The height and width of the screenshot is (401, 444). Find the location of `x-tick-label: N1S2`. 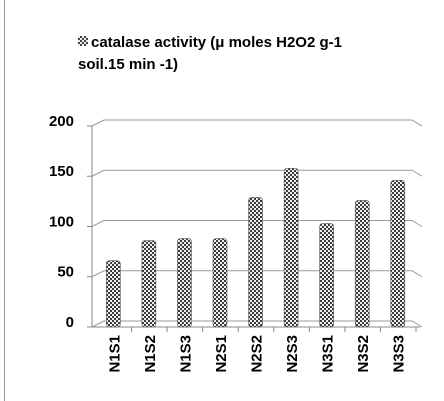

x-tick-label: N1S2 is located at coordinates (150, 354).